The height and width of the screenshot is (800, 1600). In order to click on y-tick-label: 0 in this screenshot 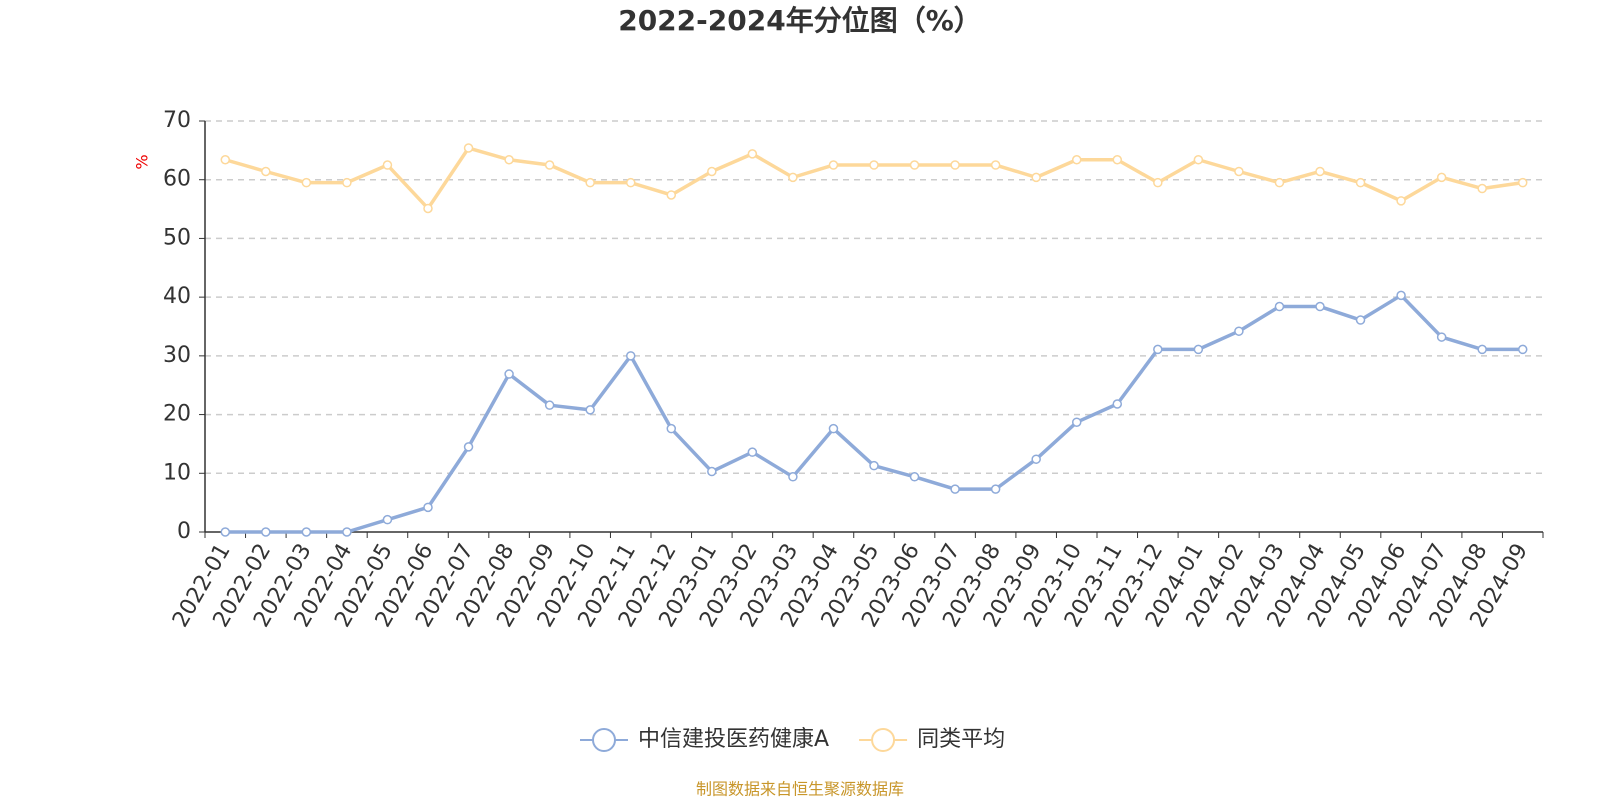, I will do `click(184, 531)`.